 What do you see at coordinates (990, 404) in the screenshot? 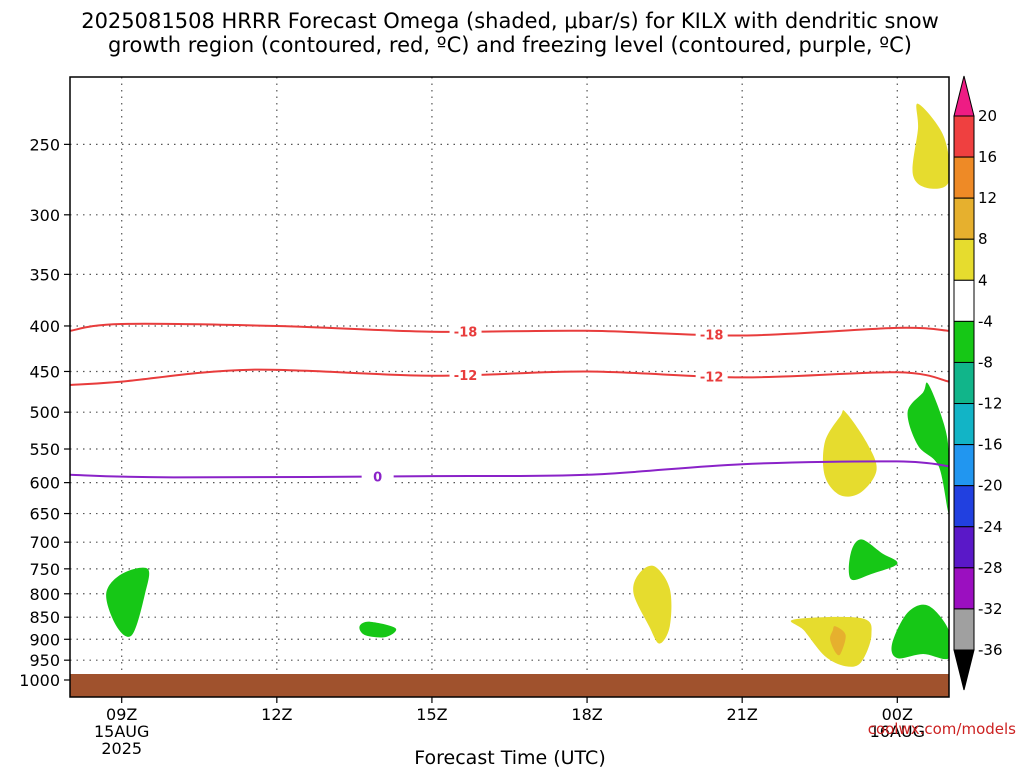
I see `colorbar-tick-label: -12` at bounding box center [990, 404].